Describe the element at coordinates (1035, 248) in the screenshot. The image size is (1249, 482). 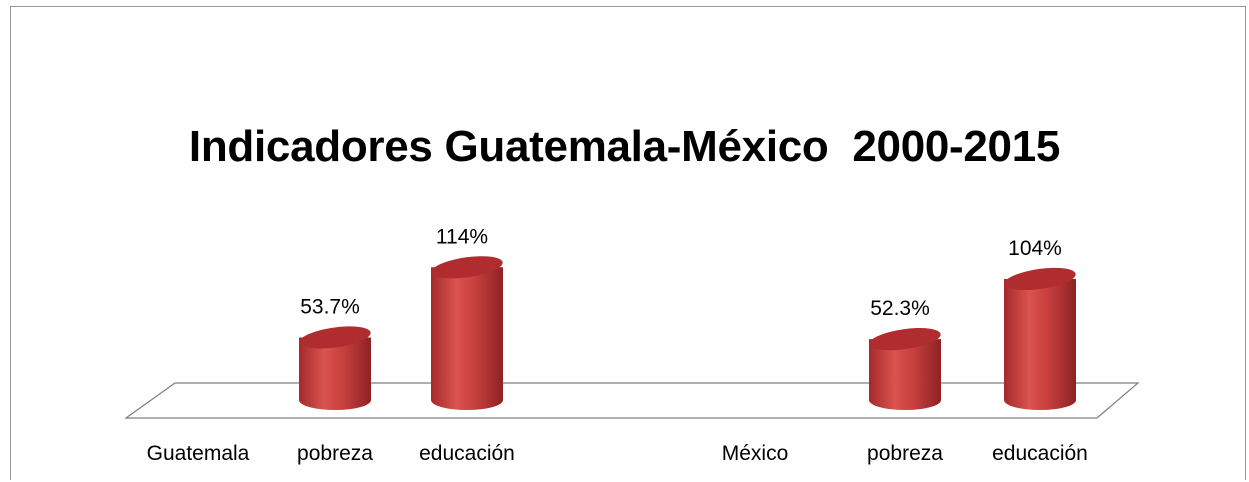
I see `data-label: 104%` at that location.